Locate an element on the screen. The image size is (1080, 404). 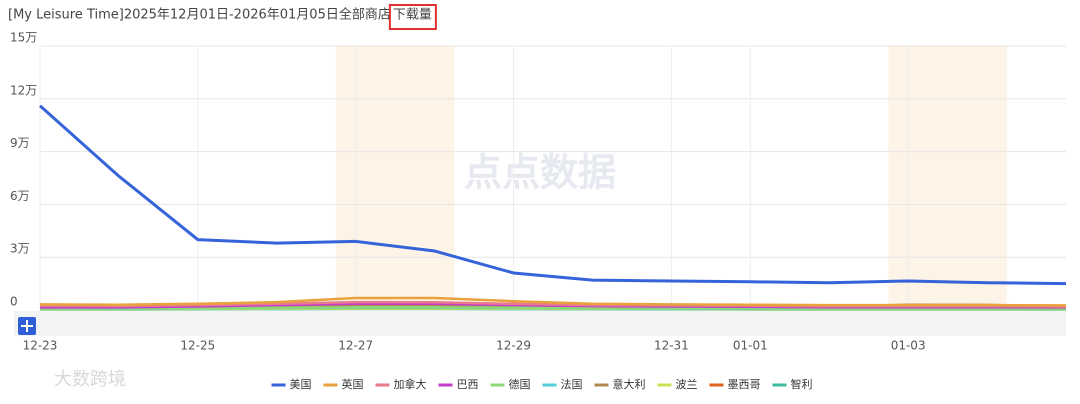
x-tick-label: 01-01 is located at coordinates (750, 346).